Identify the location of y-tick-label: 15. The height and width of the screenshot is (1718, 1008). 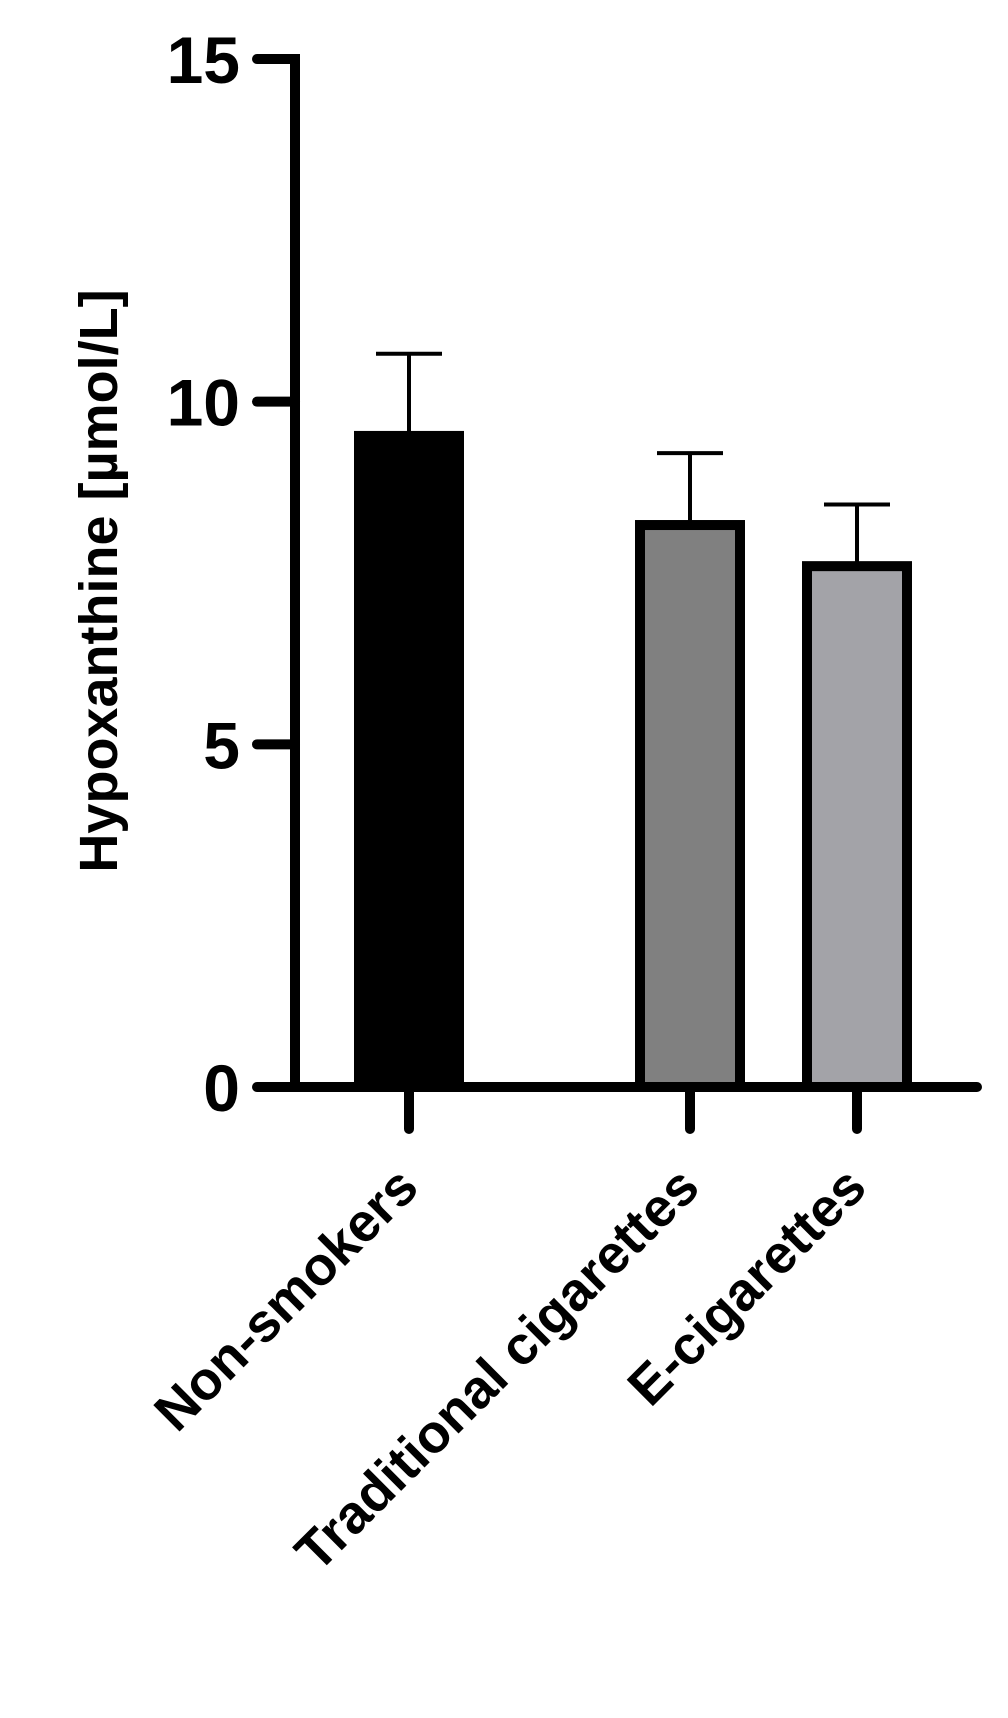
(203, 60).